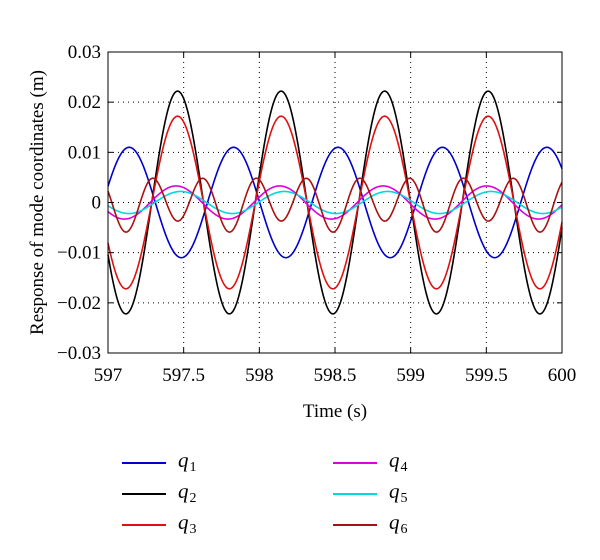  I want to click on legend-label-q3: q3, so click(187, 523).